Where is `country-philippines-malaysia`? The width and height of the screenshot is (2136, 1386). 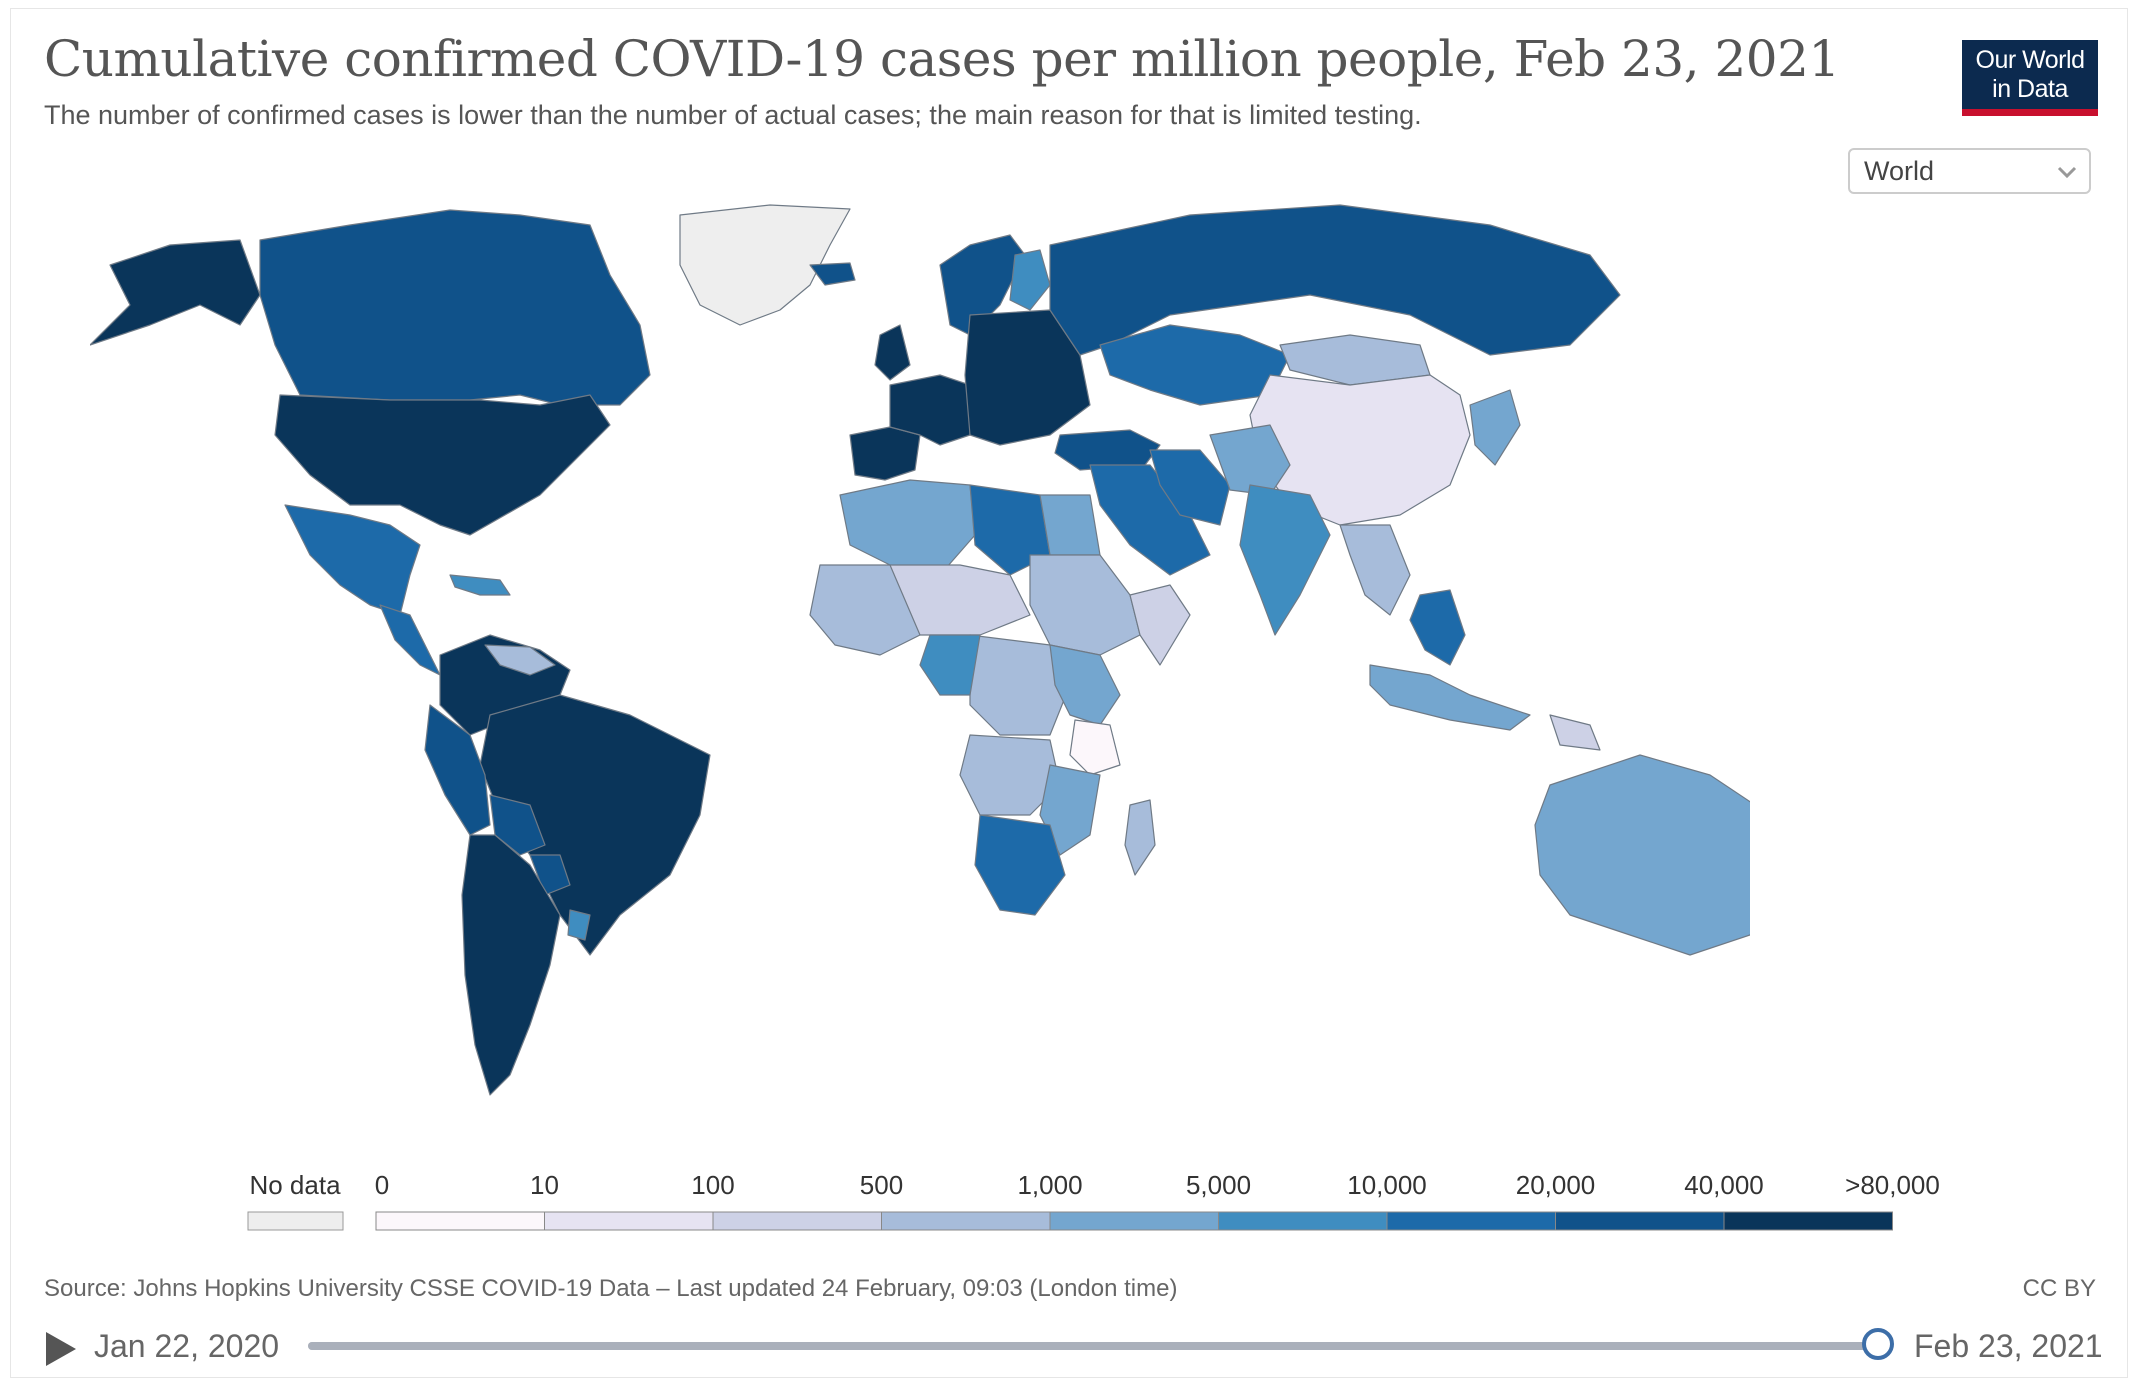 country-philippines-malaysia is located at coordinates (1437, 627).